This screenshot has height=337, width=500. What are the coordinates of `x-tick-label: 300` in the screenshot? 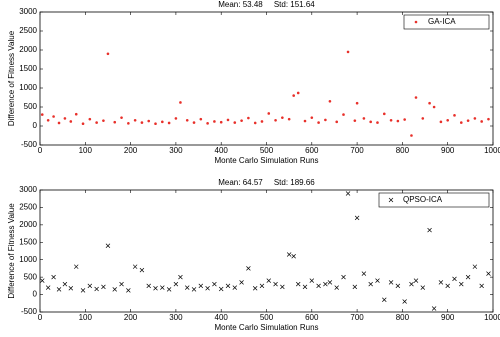 It's located at (176, 317).